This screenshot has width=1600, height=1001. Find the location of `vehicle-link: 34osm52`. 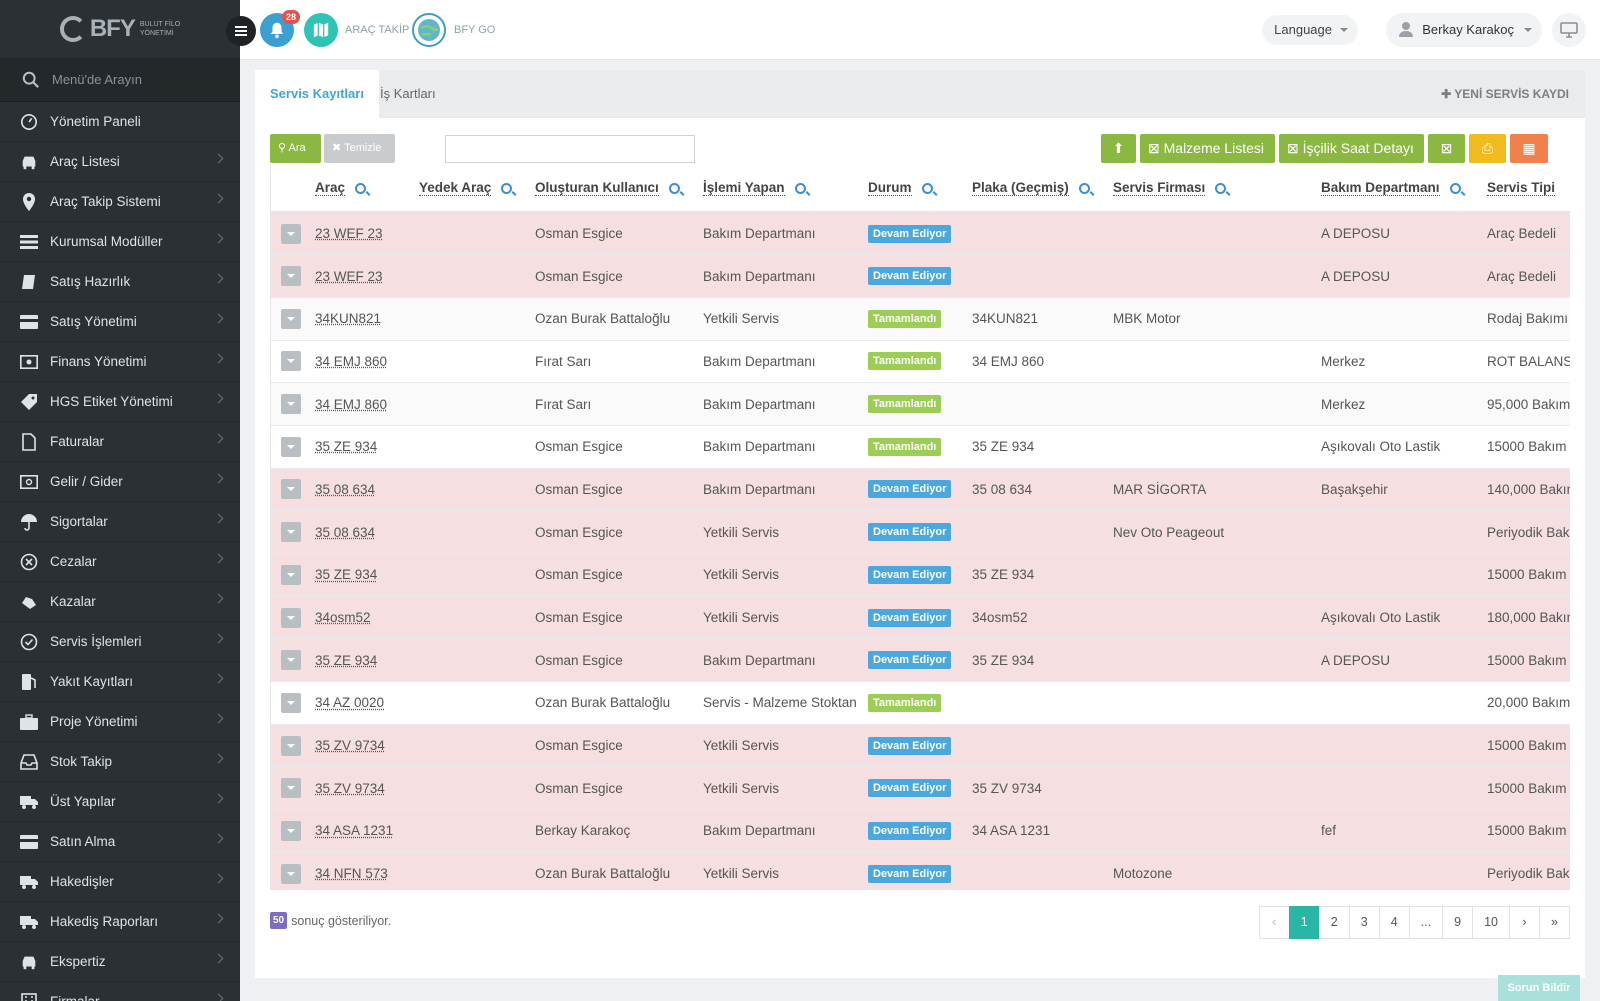

vehicle-link: 34osm52 is located at coordinates (343, 618).